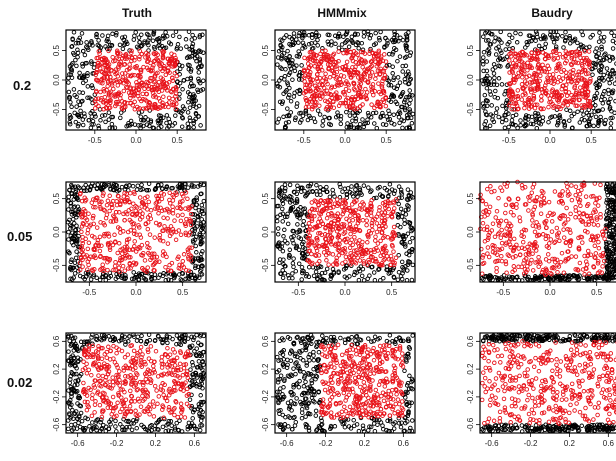 This screenshot has height=461, width=616. I want to click on x-tick-label: 0.5, so click(392, 292).